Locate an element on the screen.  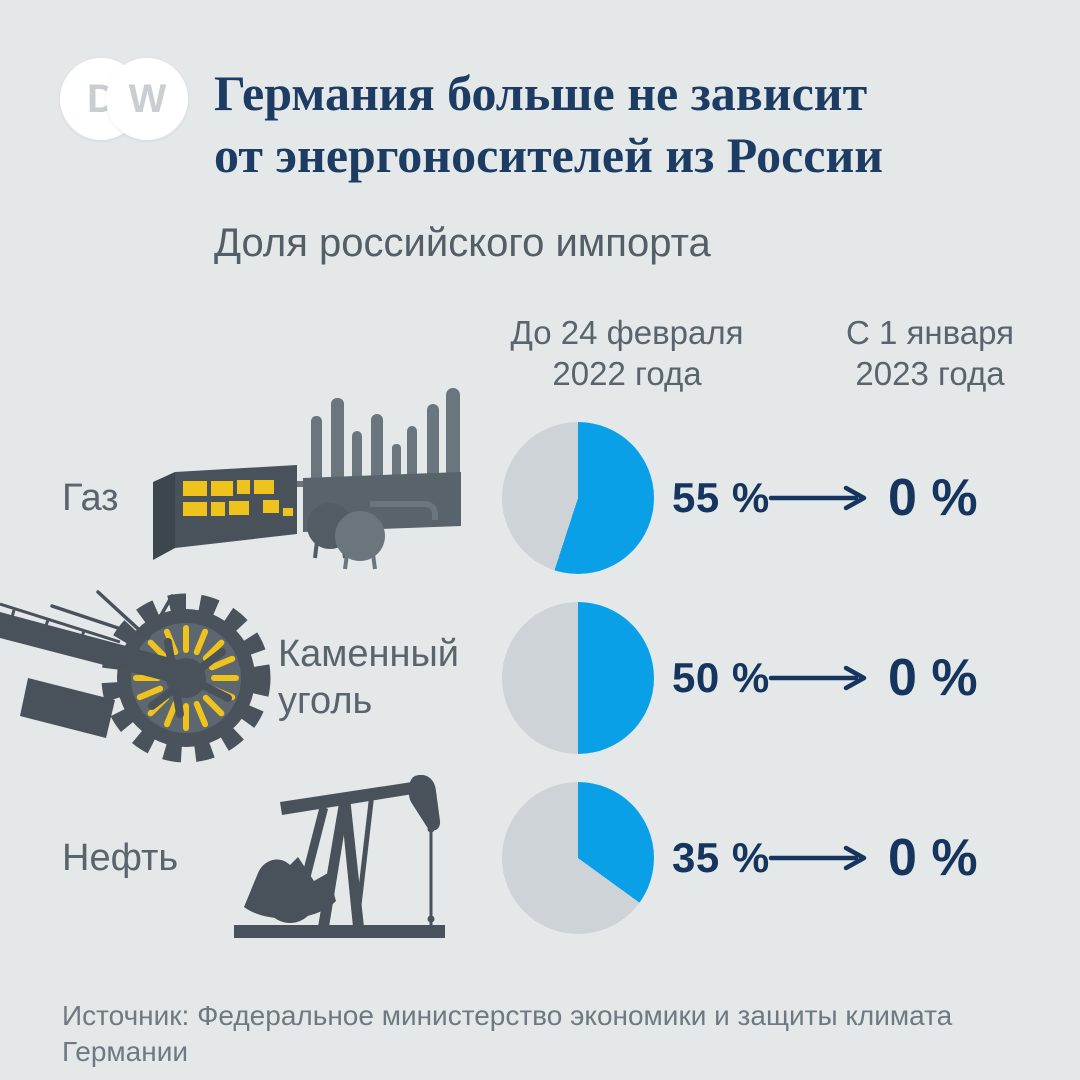
column-header-after-line2: 2023 года is located at coordinates (930, 373).